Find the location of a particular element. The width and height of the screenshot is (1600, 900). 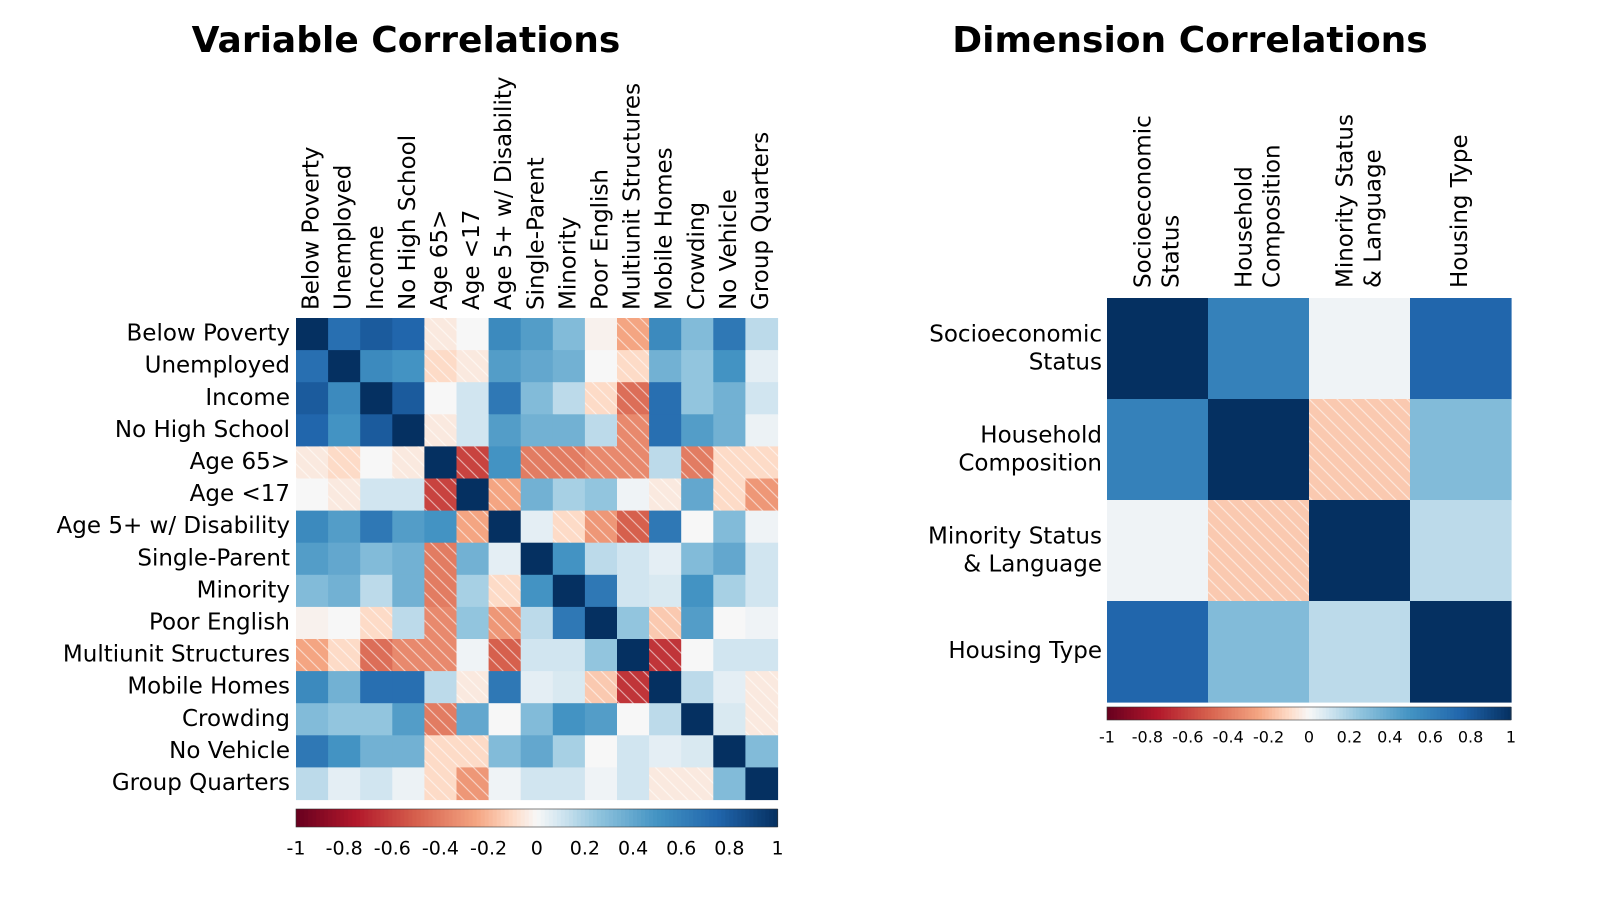

row-label: Socioeconomic Status is located at coordinates (1015, 348).